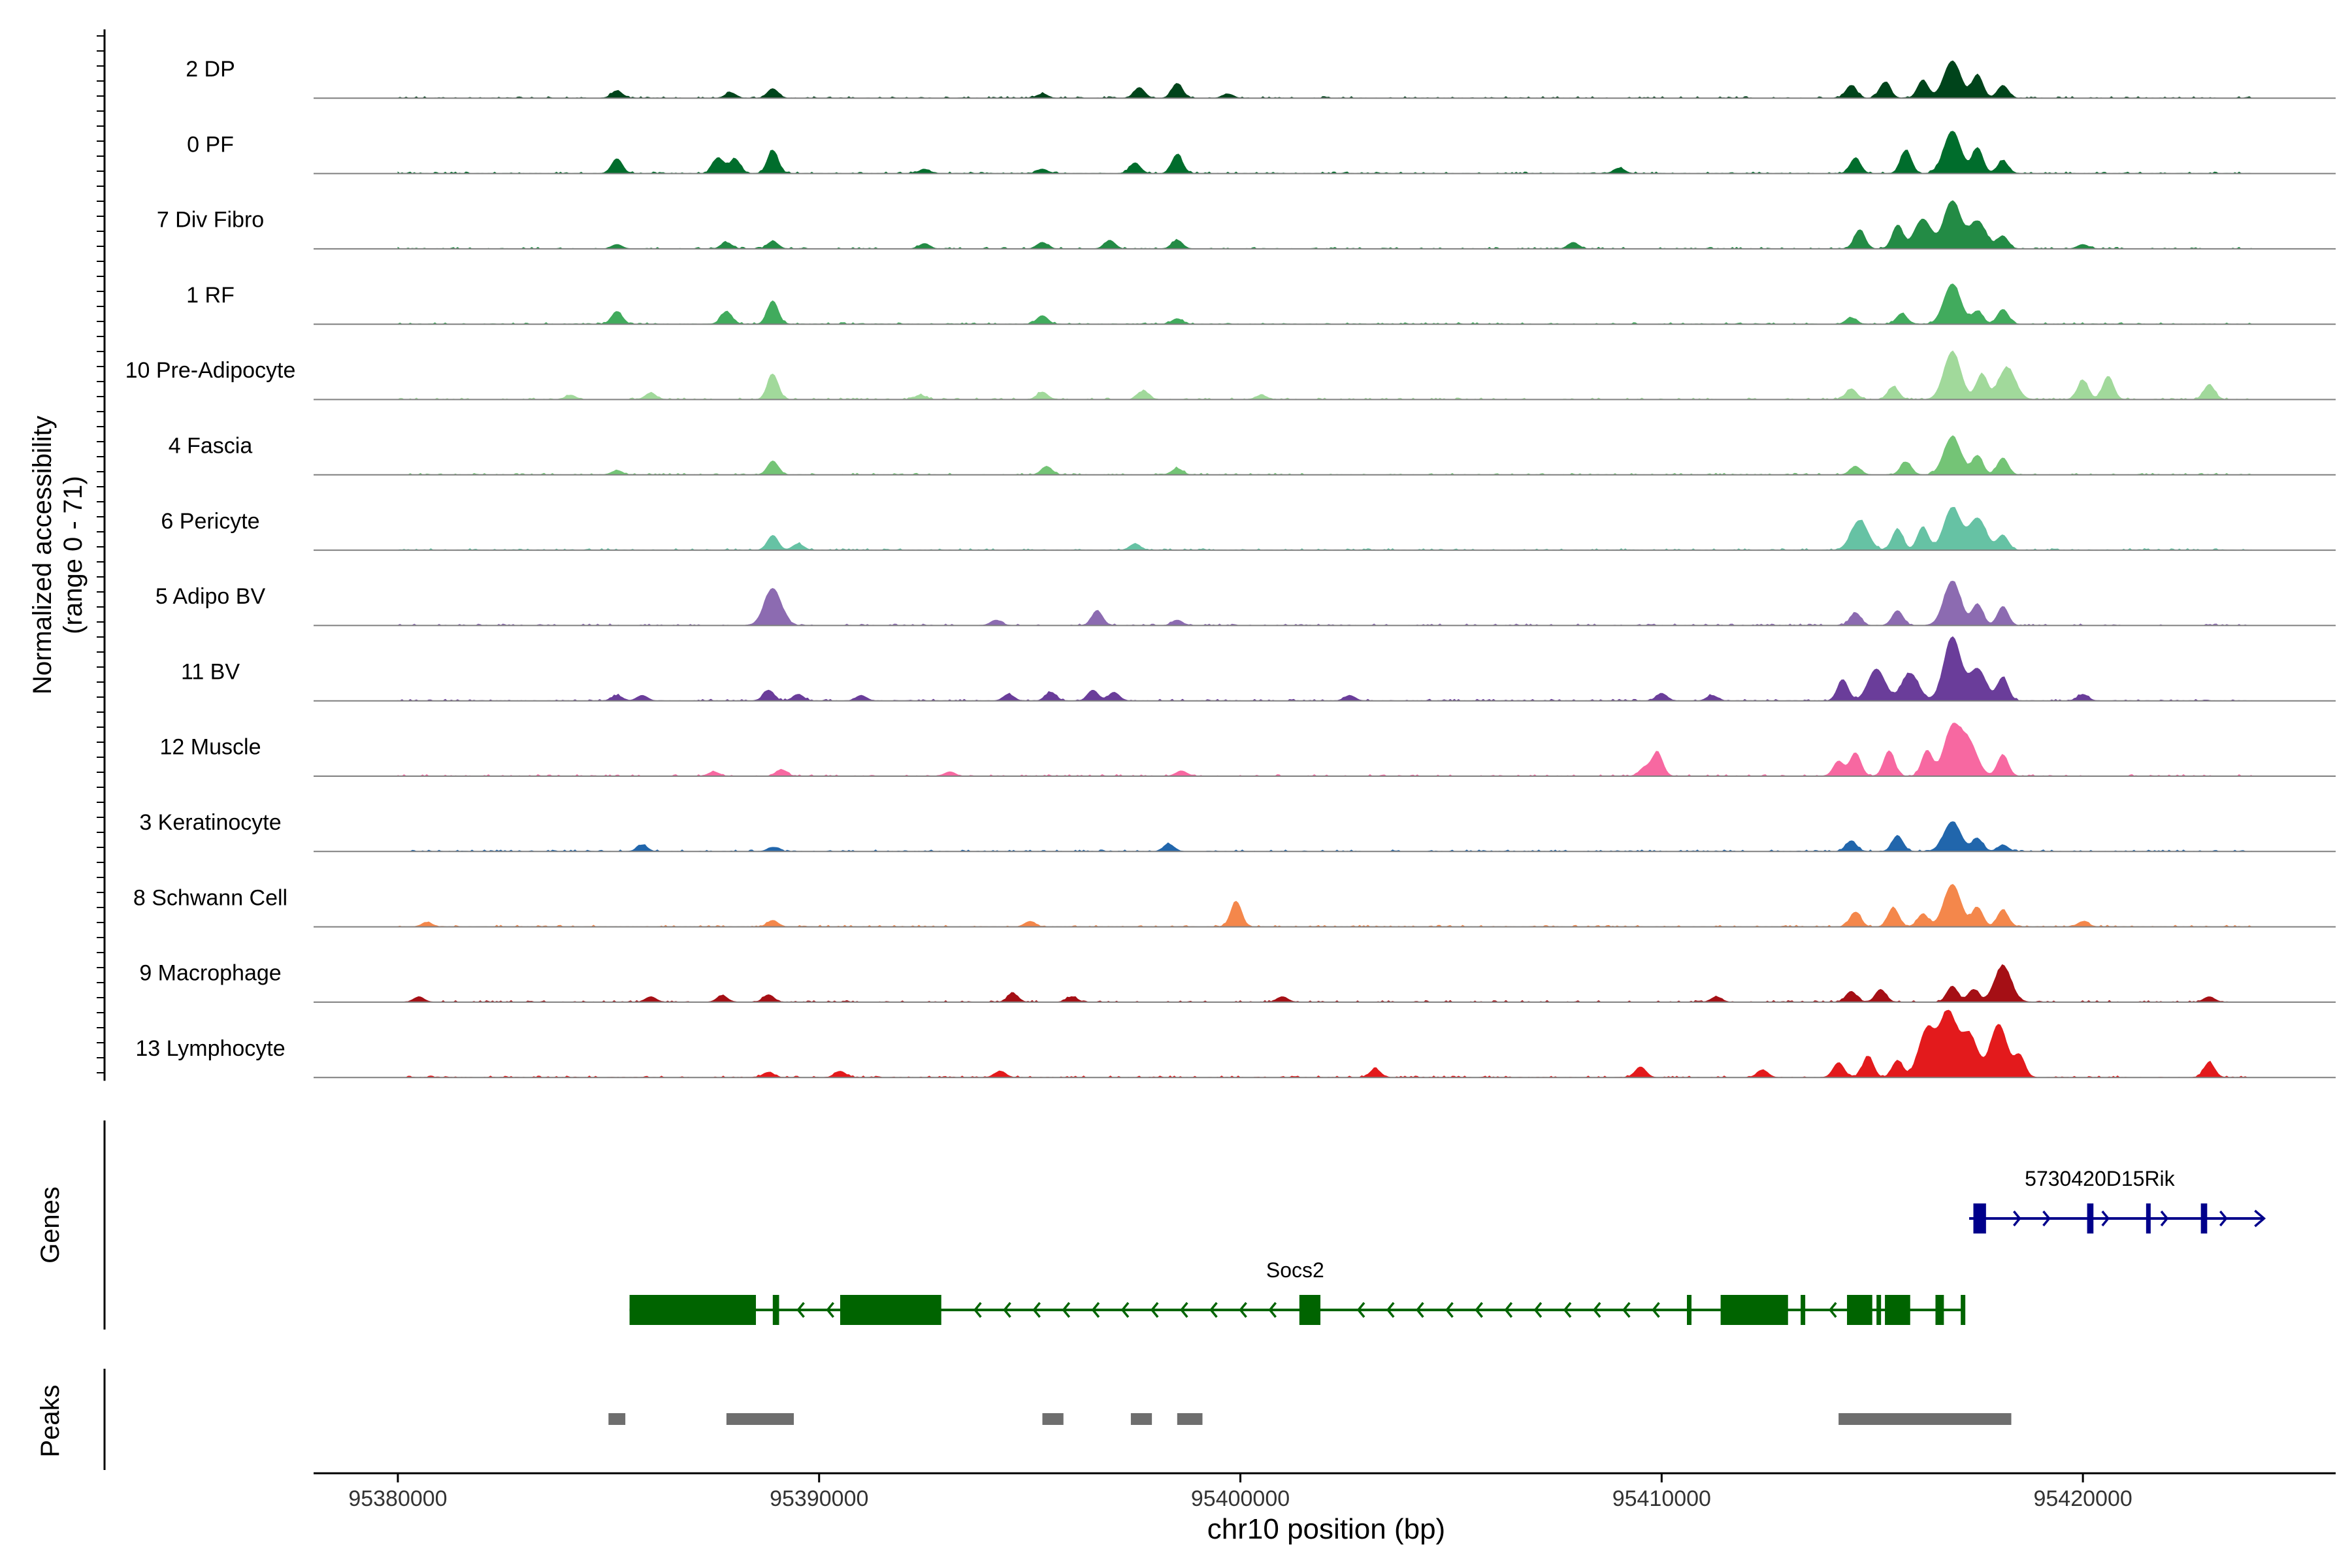 This screenshot has height=1568, width=2352. What do you see at coordinates (1661, 1498) in the screenshot?
I see `x-tick-label: 95410000` at bounding box center [1661, 1498].